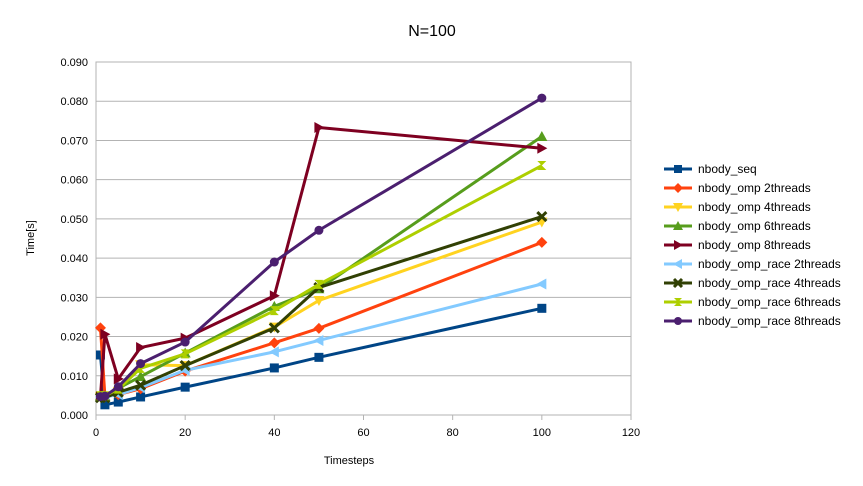 The width and height of the screenshot is (863, 486). I want to click on x-tick-label: 0, so click(96, 433).